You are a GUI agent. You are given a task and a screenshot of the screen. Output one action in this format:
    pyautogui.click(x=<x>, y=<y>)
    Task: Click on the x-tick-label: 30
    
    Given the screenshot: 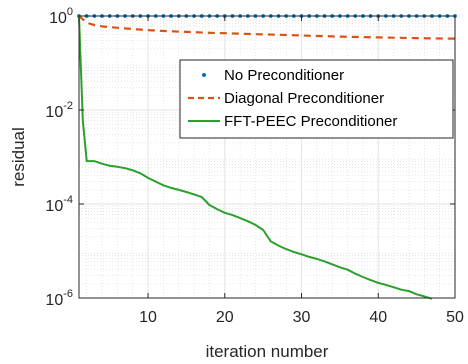 What is the action you would take?
    pyautogui.click(x=302, y=317)
    